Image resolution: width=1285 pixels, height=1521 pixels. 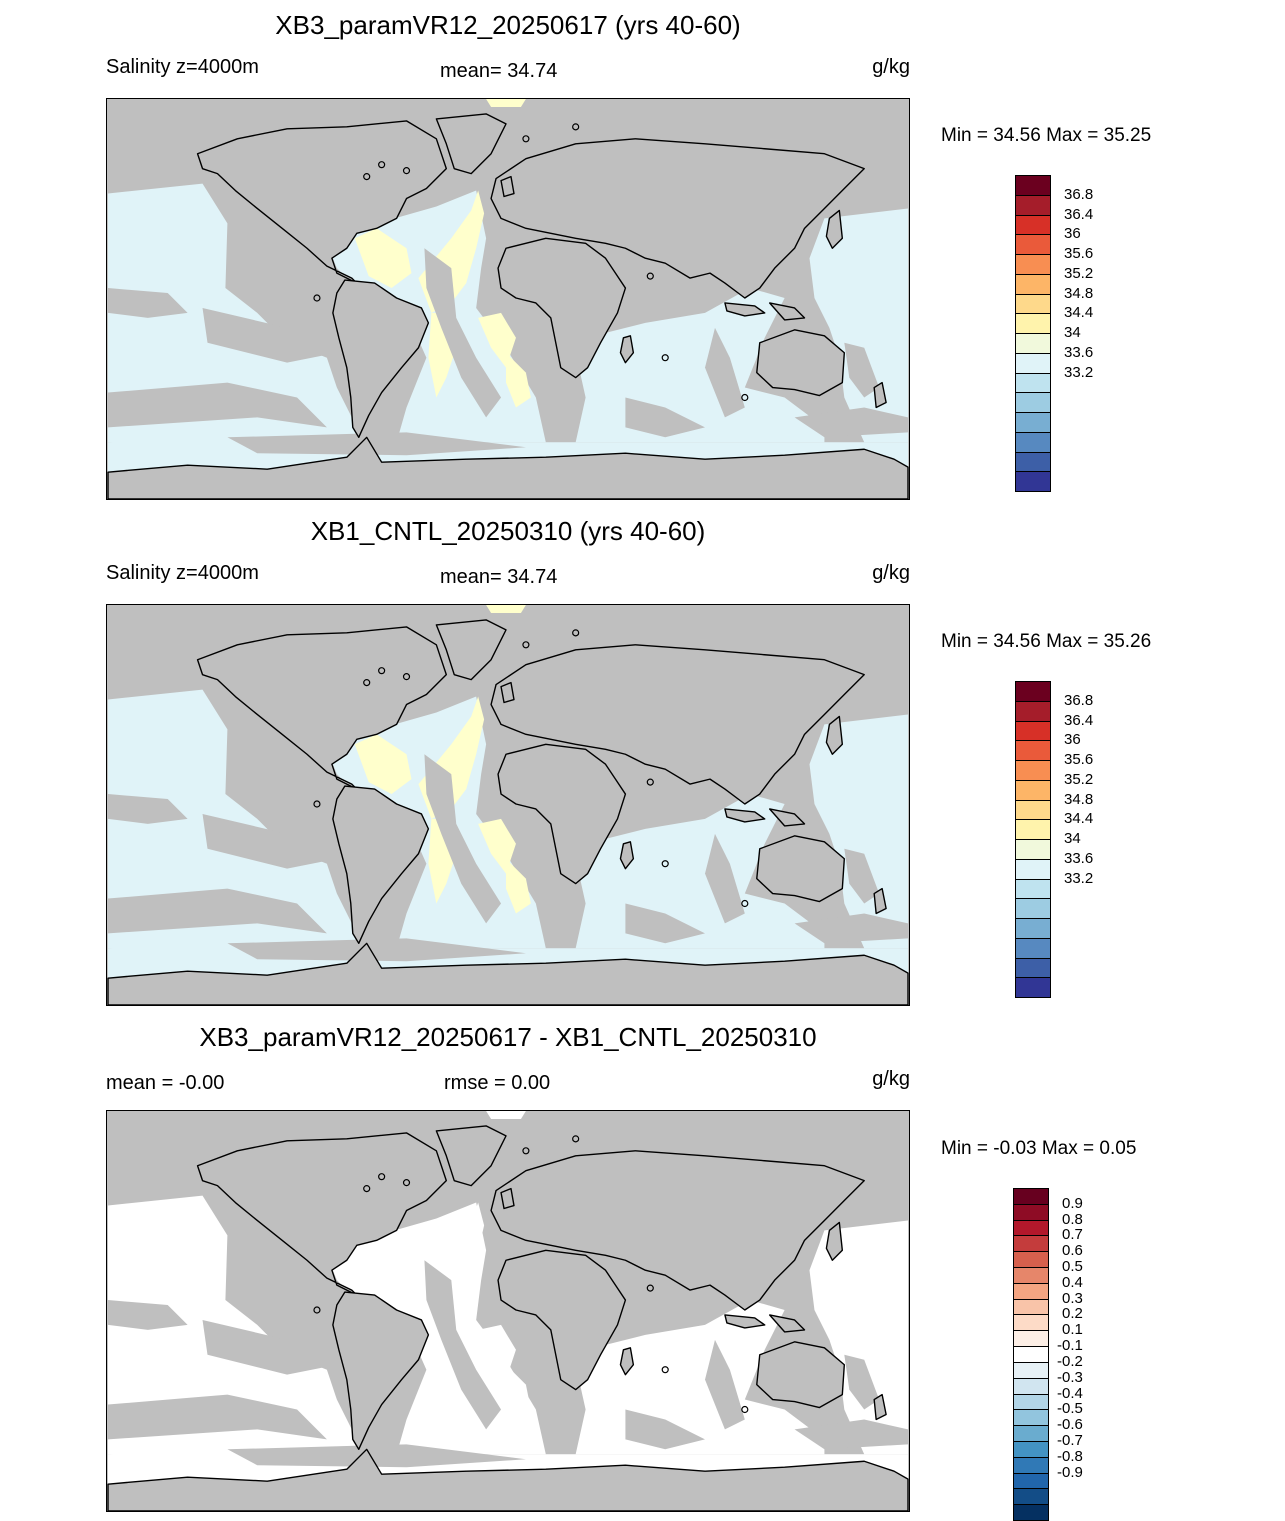 I want to click on min-max-label: Min = 34.56 Max = 35.26, so click(x=1046, y=641).